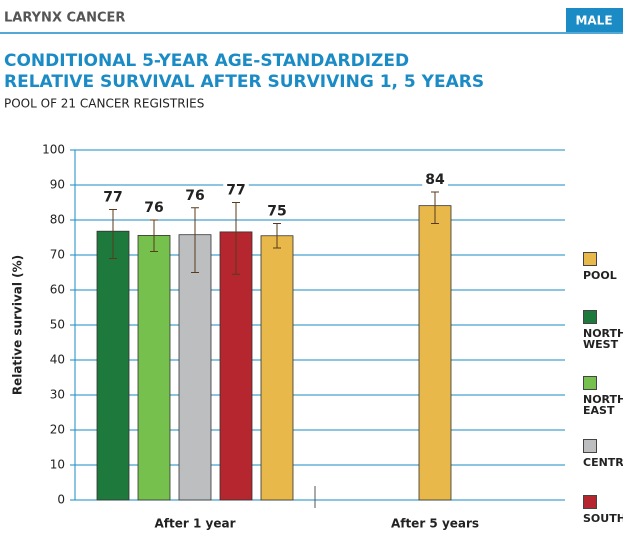  I want to click on y-tick-label: 90, so click(57, 185).